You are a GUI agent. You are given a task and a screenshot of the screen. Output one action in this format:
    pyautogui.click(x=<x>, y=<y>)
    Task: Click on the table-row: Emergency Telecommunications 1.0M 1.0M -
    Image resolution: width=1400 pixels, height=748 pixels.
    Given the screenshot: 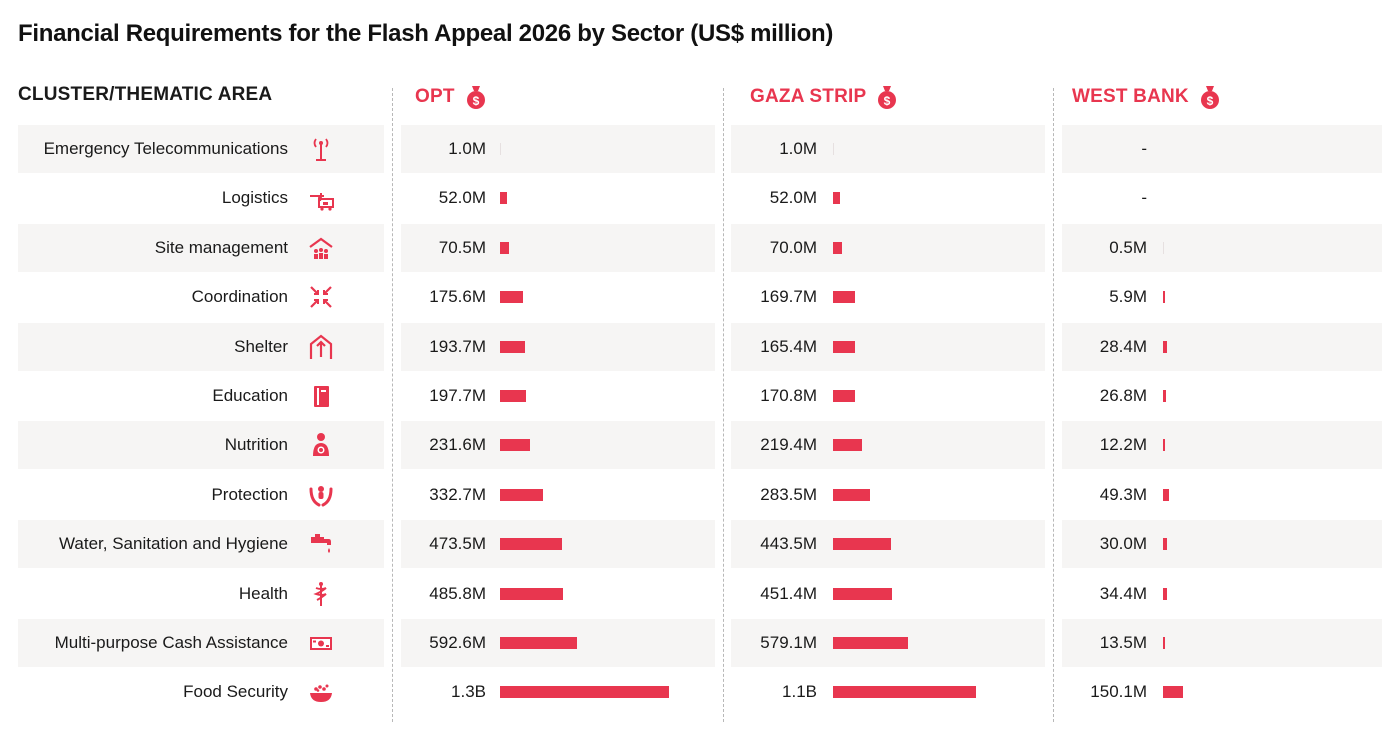 What is the action you would take?
    pyautogui.click(x=700, y=149)
    